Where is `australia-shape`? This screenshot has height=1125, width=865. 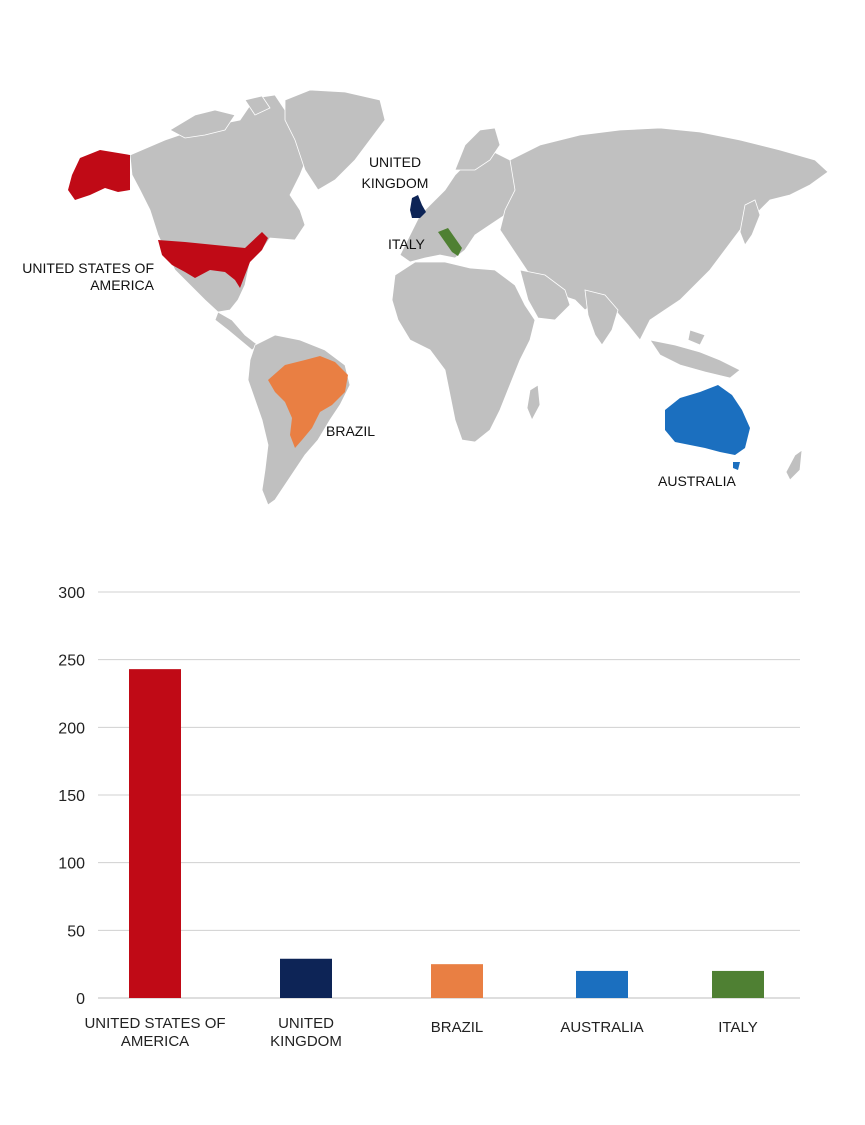
australia-shape is located at coordinates (707, 420).